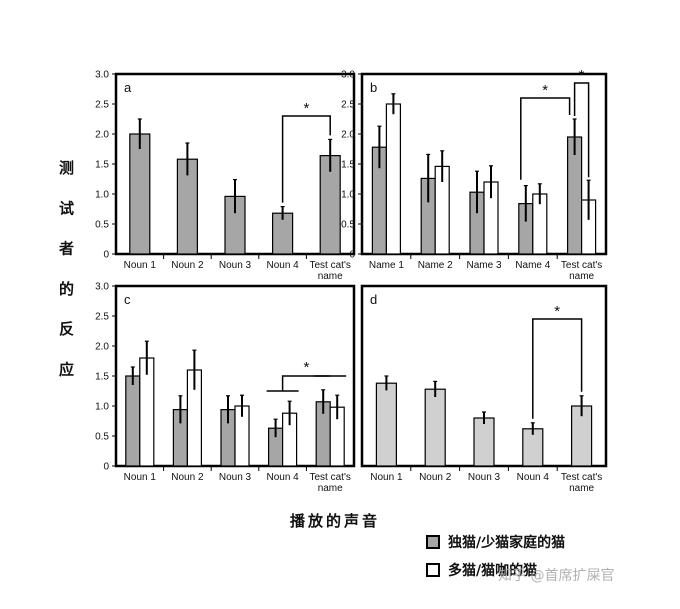 Image resolution: width=680 pixels, height=609 pixels. What do you see at coordinates (140, 194) in the screenshot?
I see `bar-a` at bounding box center [140, 194].